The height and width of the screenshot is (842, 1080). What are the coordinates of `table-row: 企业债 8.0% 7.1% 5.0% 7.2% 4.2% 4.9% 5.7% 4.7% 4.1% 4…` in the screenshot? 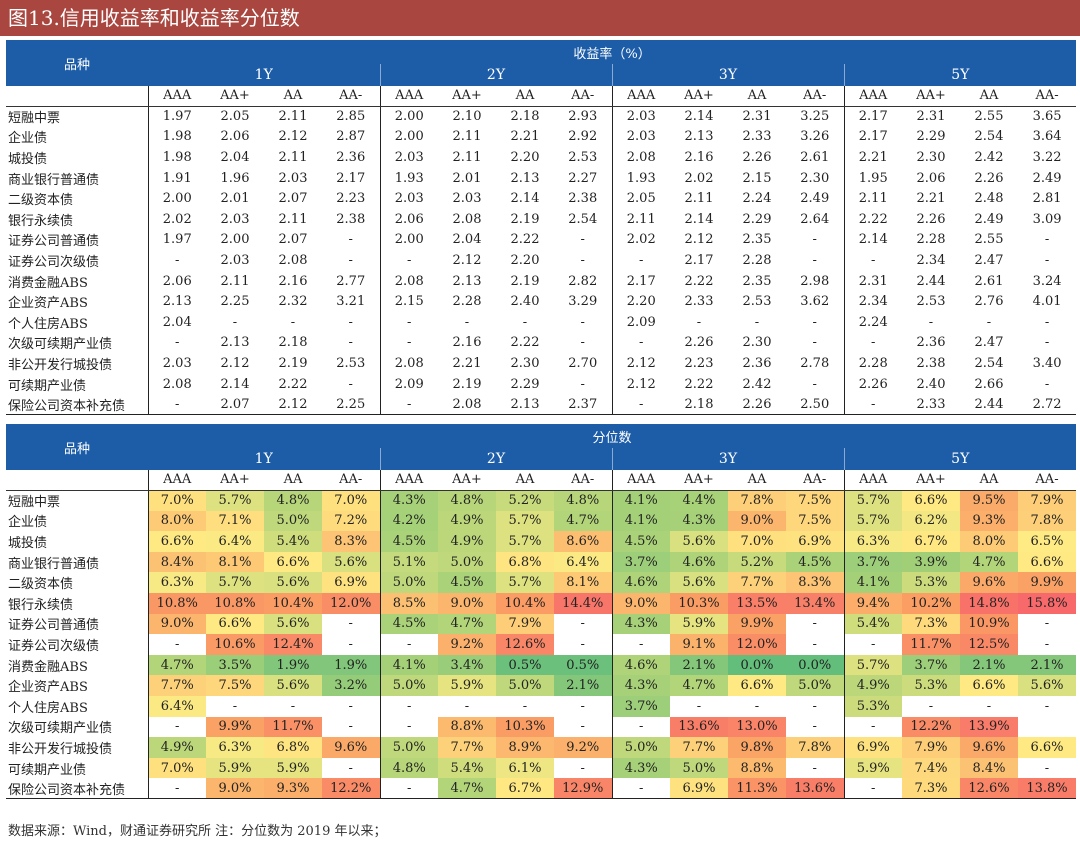 It's located at (541, 521).